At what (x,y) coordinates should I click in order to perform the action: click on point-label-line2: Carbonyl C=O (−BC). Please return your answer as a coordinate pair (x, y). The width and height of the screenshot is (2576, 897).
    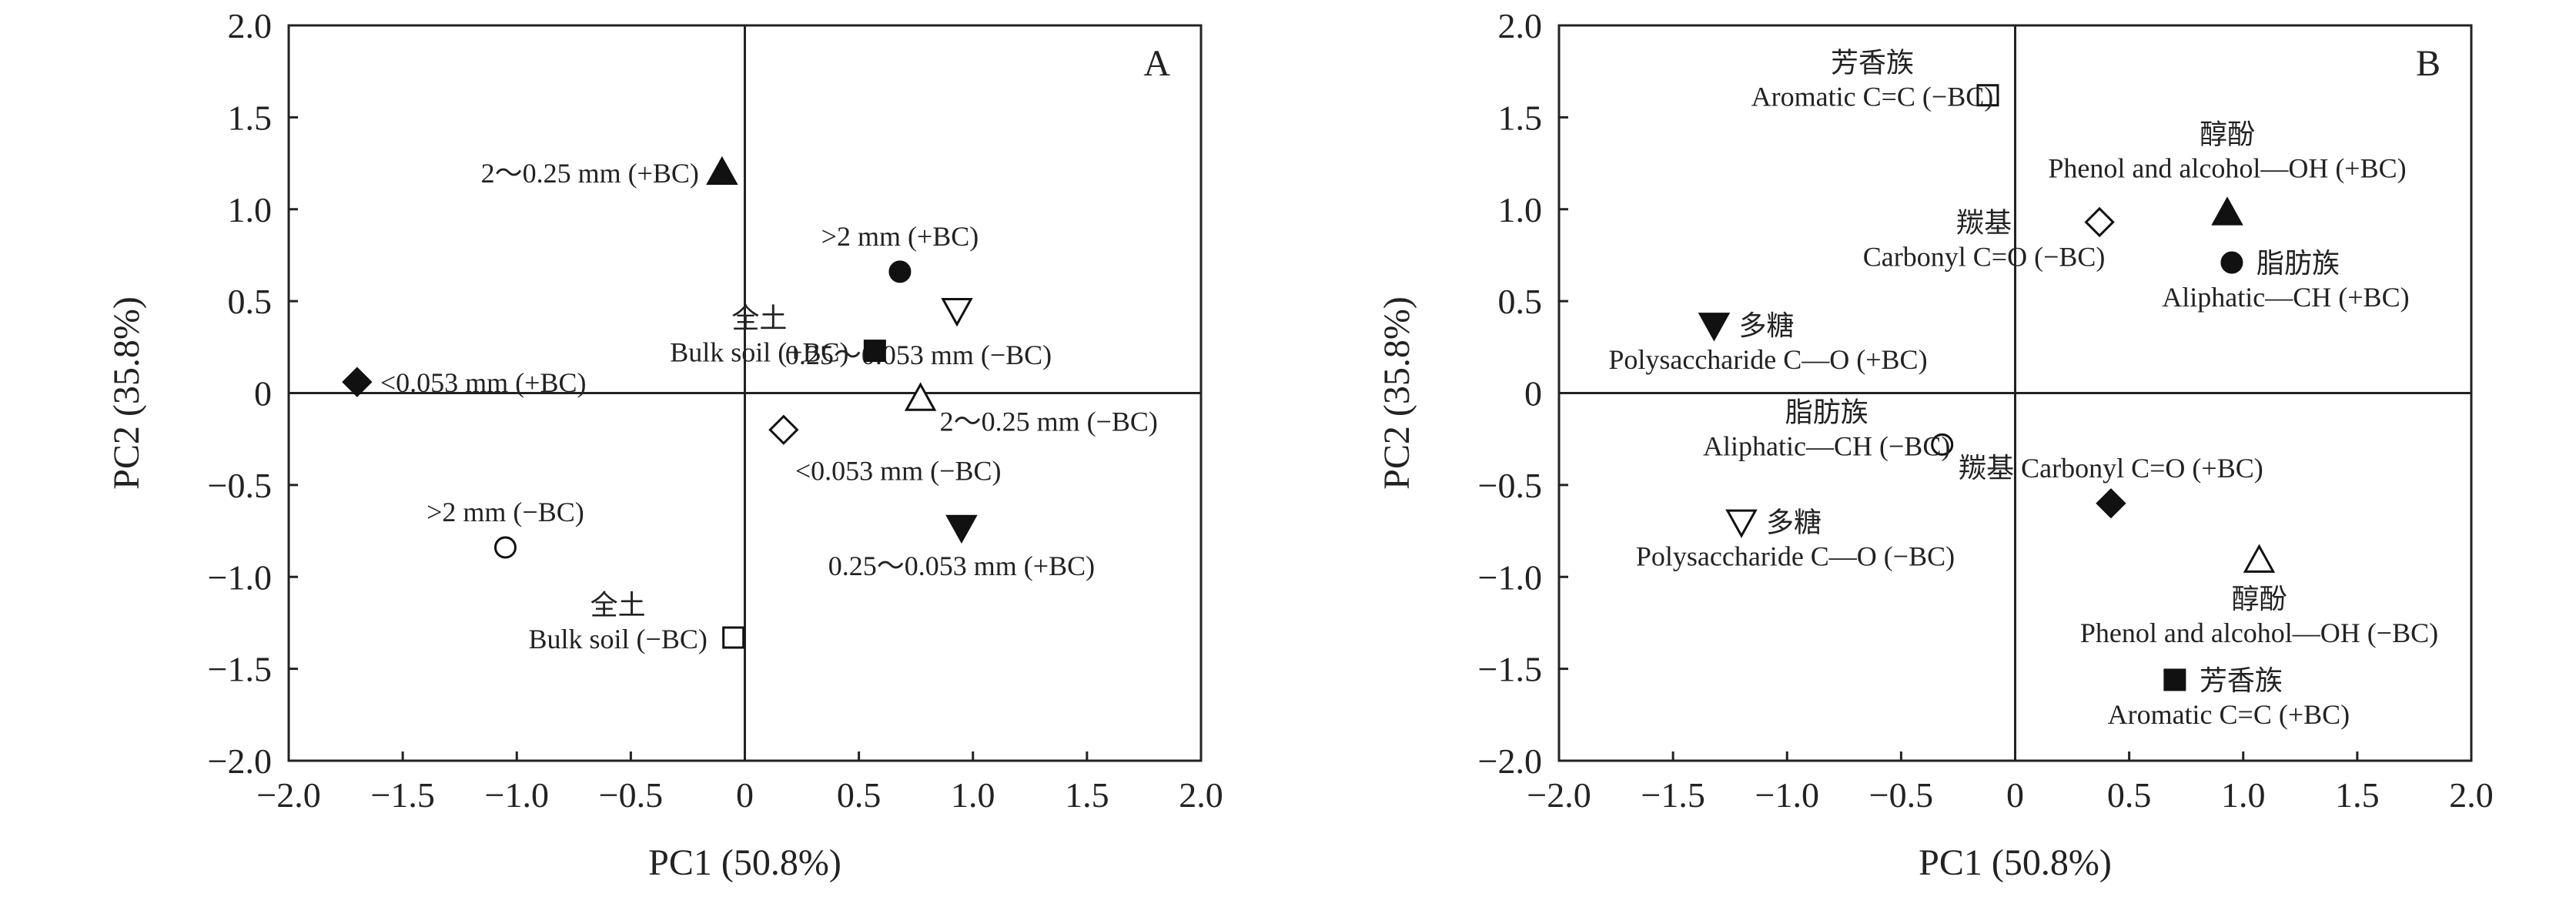
    Looking at the image, I should click on (1985, 256).